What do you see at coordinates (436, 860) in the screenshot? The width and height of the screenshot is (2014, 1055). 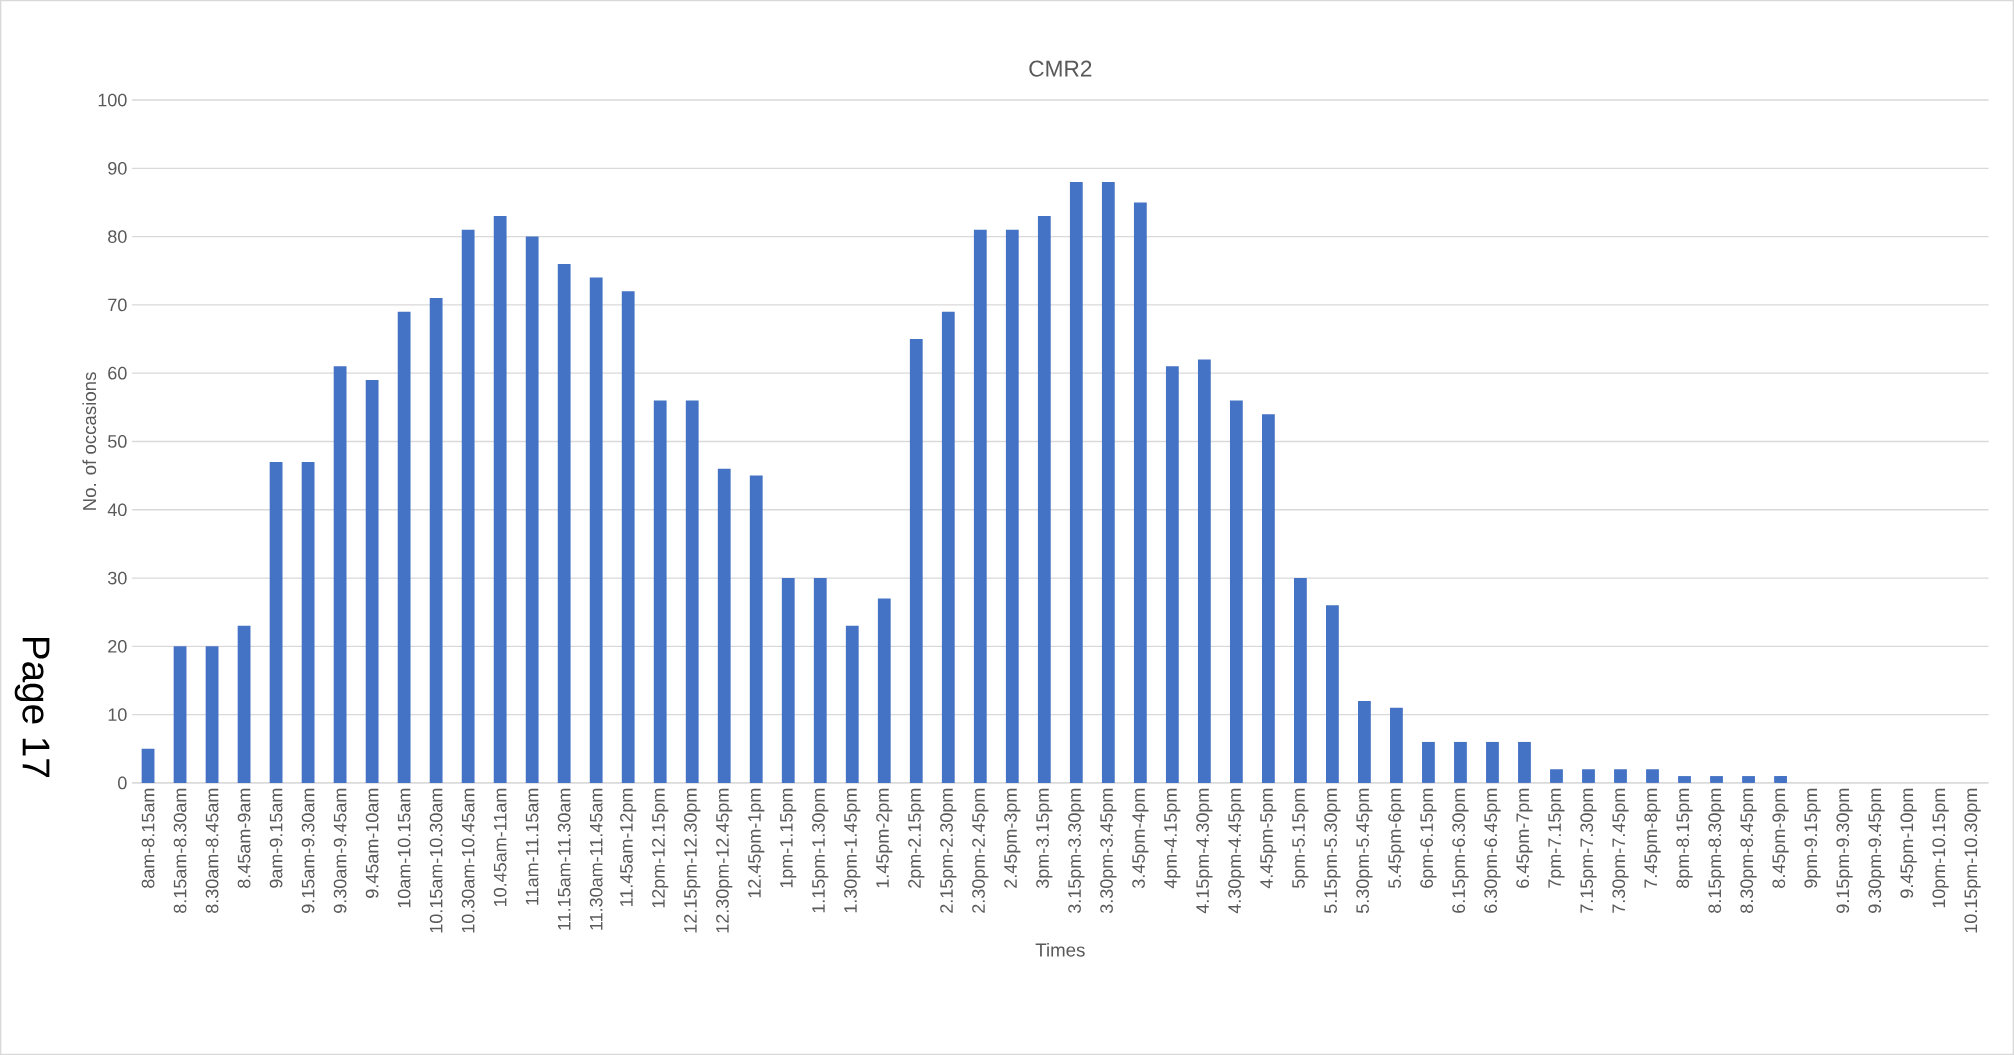 I see `x-tick-label: 10.15am-10.30am` at bounding box center [436, 860].